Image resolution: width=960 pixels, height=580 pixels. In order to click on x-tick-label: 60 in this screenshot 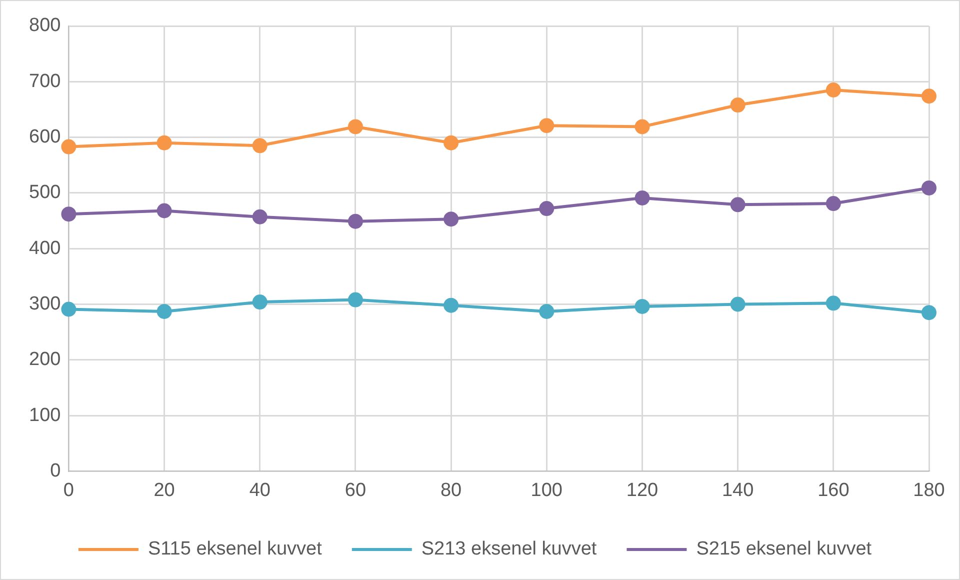, I will do `click(355, 490)`.